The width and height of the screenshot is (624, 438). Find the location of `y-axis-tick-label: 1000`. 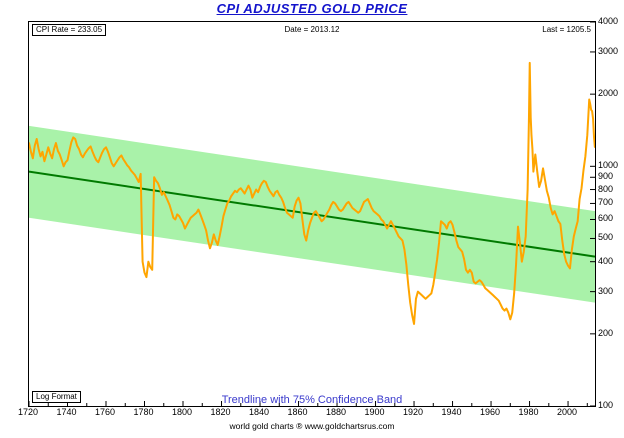

y-axis-tick-label: 1000 is located at coordinates (608, 165).